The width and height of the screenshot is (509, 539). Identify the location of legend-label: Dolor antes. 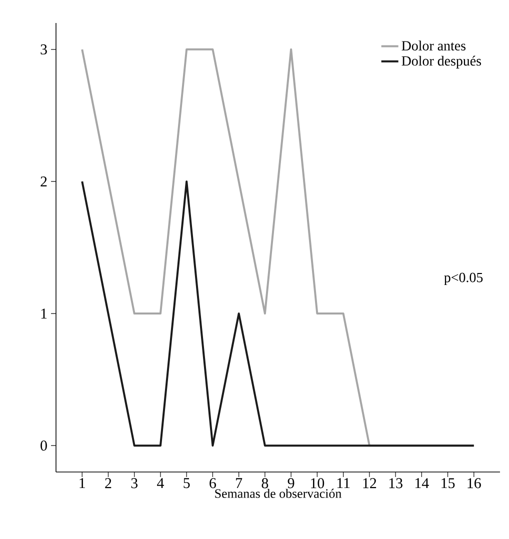
(434, 45).